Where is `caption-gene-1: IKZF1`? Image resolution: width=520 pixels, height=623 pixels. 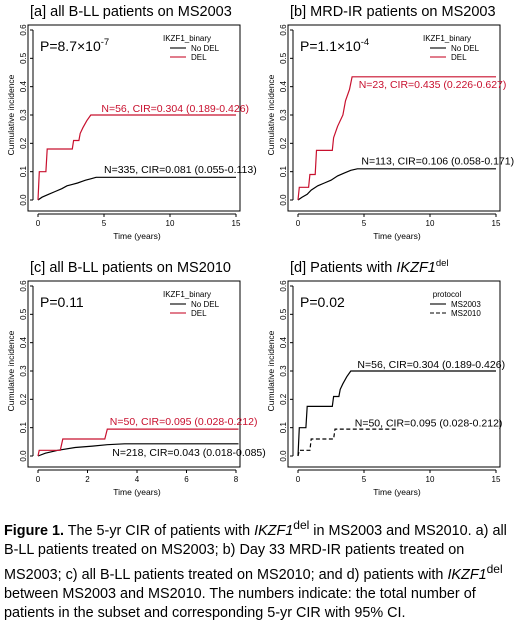
caption-gene-1: IKZF1 is located at coordinates (274, 530).